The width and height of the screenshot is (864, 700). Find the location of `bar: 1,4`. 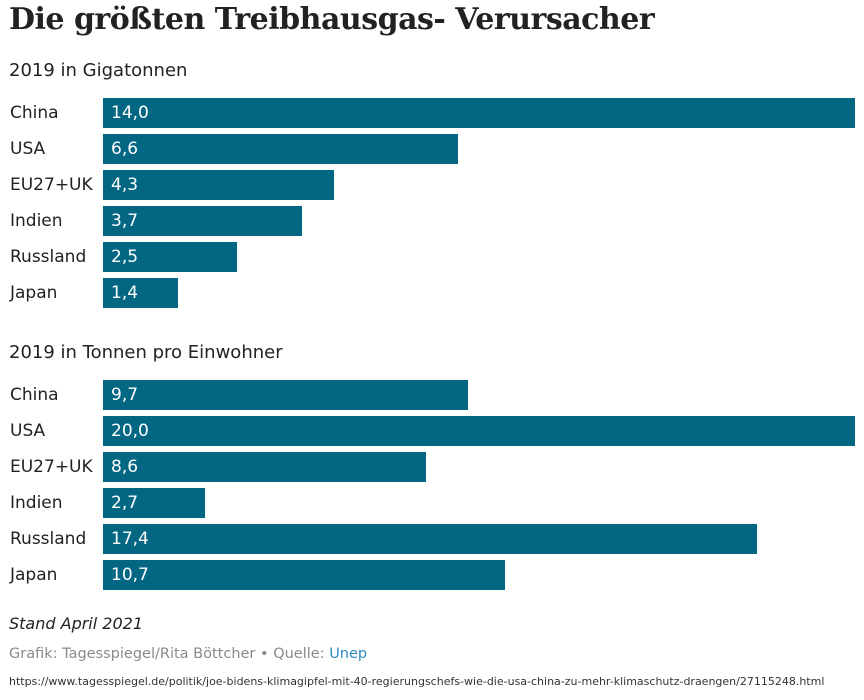

bar: 1,4 is located at coordinates (140, 293).